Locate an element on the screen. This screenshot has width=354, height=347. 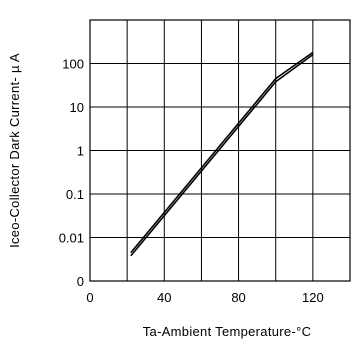
y-tick-label: 1 is located at coordinates (80, 151).